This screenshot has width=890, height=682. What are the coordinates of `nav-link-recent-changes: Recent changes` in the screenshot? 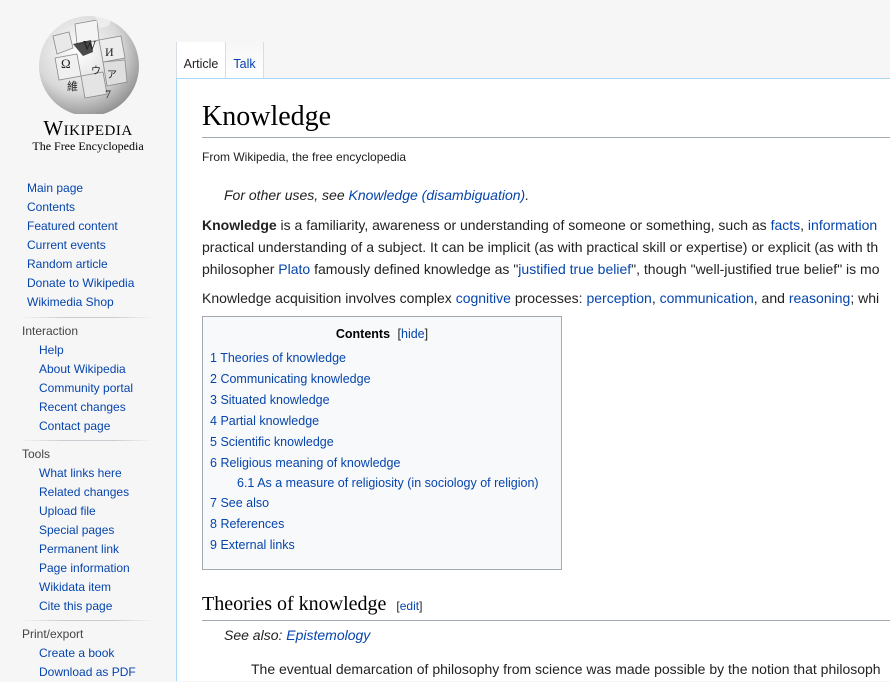 It's located at (82, 407).